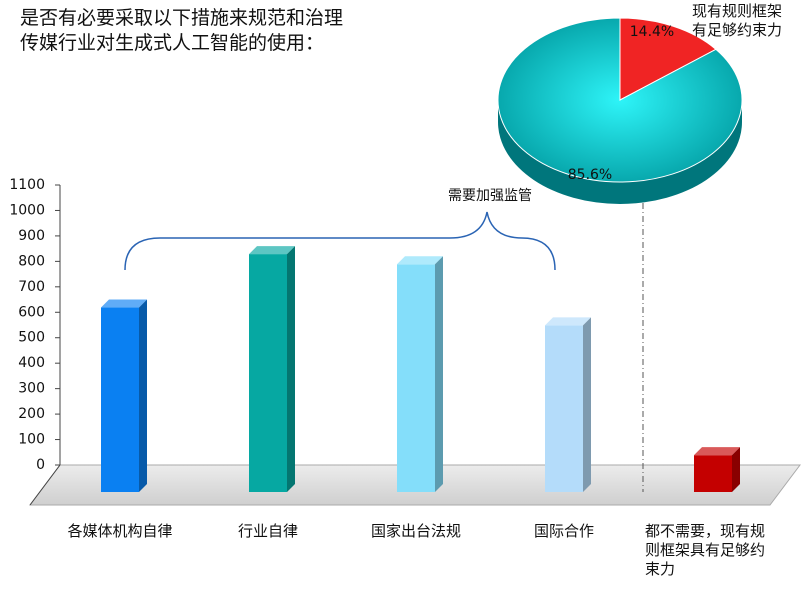 The image size is (804, 608). What do you see at coordinates (340, 241) in the screenshot?
I see `bracket` at bounding box center [340, 241].